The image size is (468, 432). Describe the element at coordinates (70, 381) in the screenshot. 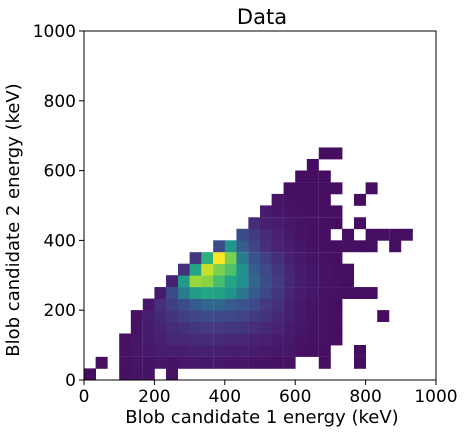

I see `y-tick-label: 0` at that location.